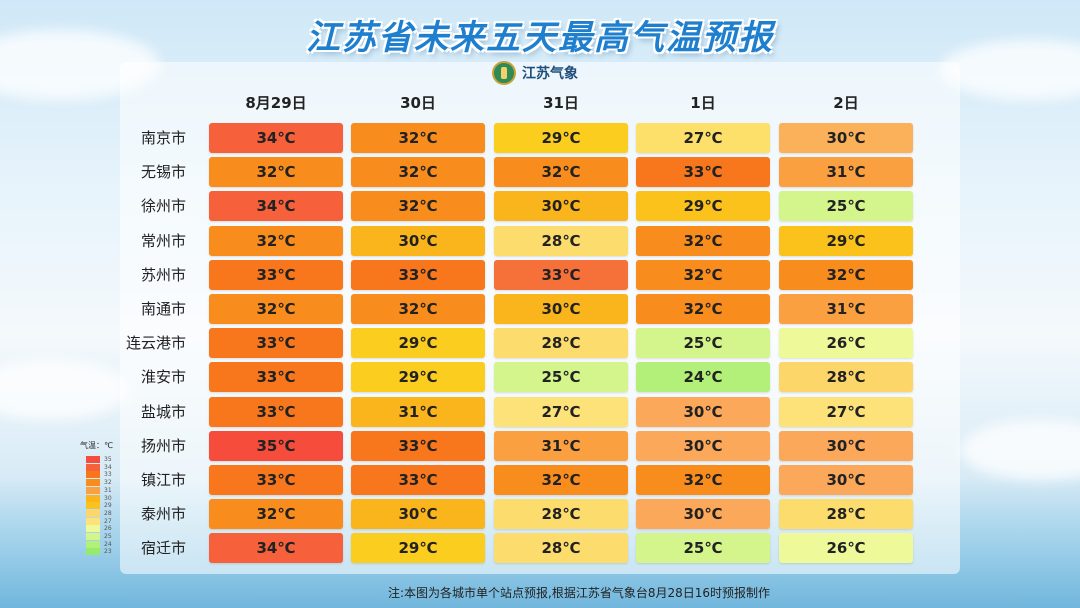  What do you see at coordinates (846, 103) in the screenshot?
I see `column-header-day: 2日` at bounding box center [846, 103].